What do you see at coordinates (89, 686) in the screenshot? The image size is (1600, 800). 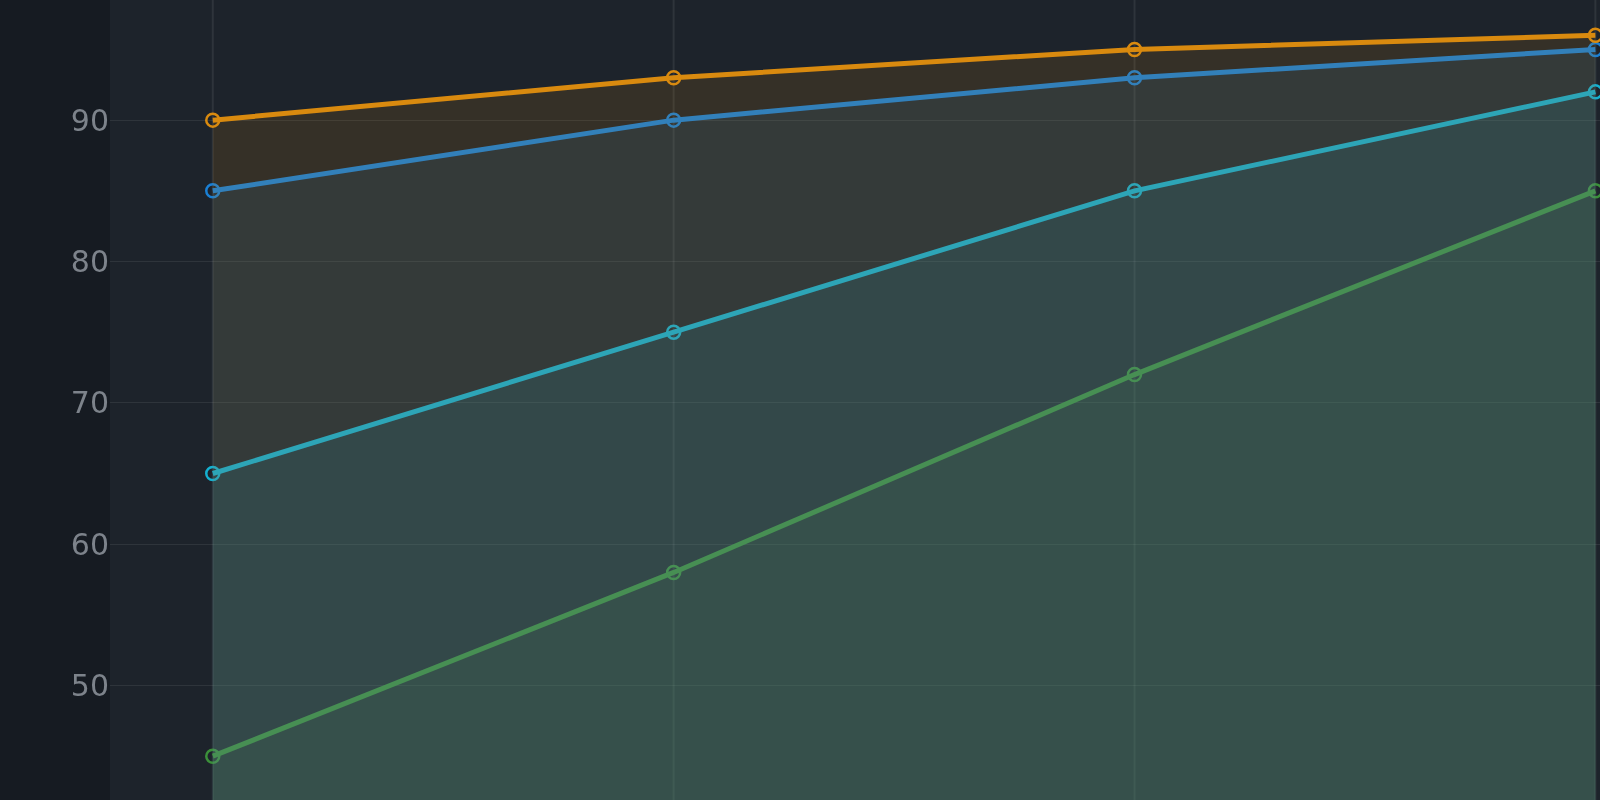 I see `y-tick-label: 50` at bounding box center [89, 686].